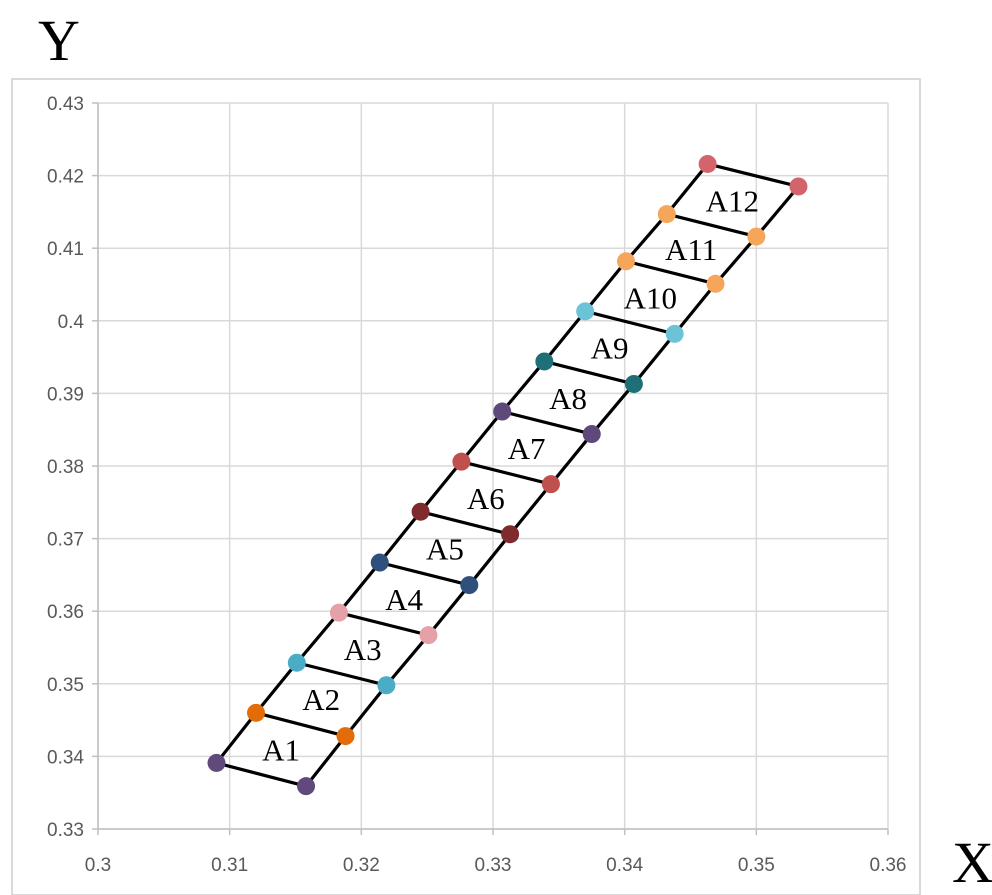 The image size is (992, 895). Describe the element at coordinates (65, 612) in the screenshot. I see `y-tick-label: 0.36` at that location.